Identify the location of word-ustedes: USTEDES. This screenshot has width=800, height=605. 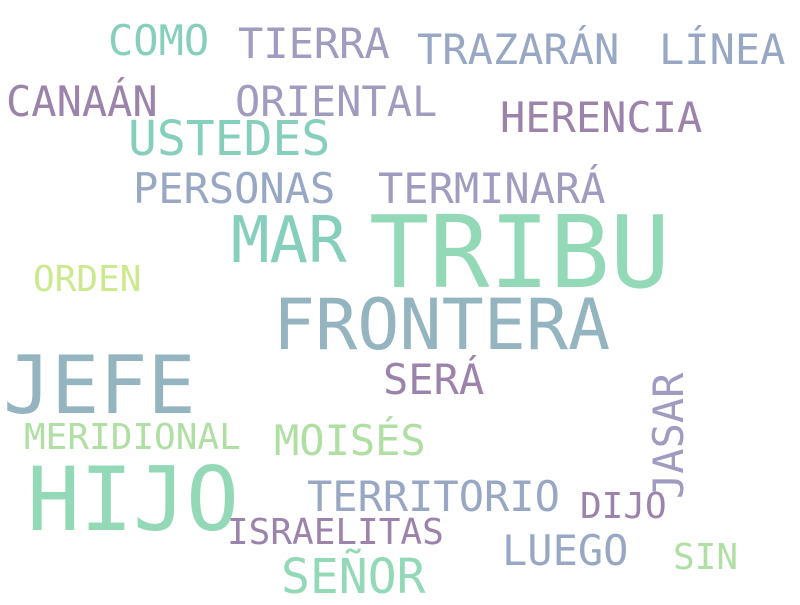
(229, 139).